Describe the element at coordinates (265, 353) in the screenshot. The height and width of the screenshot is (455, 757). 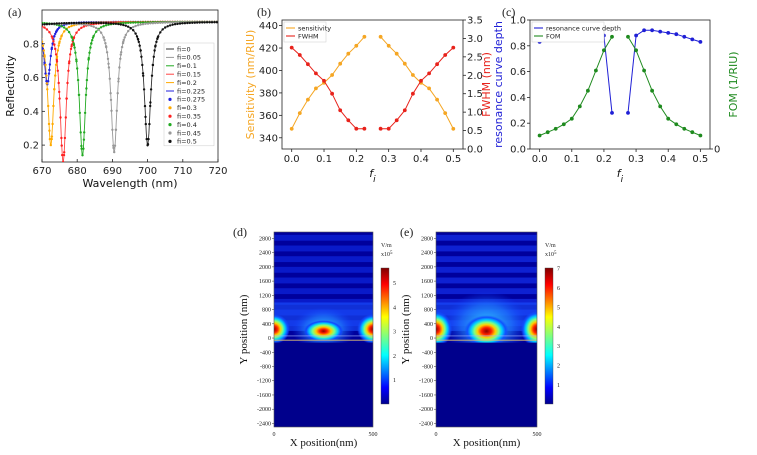
I see `panel-d-ytick-label: -400` at that location.